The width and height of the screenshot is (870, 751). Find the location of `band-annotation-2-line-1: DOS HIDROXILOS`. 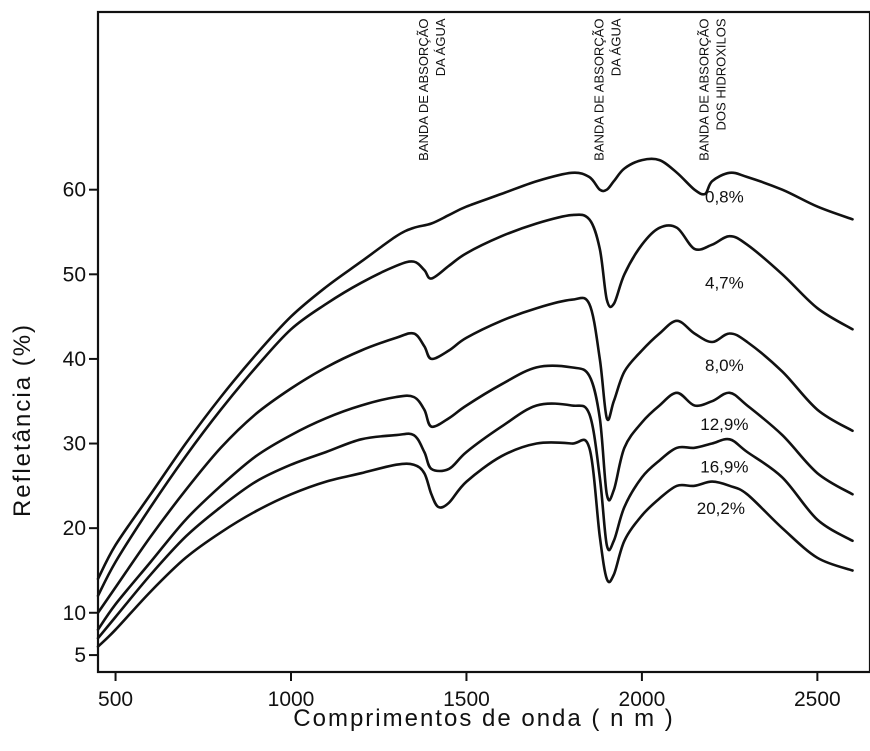

band-annotation-2-line-1: DOS HIDROXILOS is located at coordinates (721, 74).